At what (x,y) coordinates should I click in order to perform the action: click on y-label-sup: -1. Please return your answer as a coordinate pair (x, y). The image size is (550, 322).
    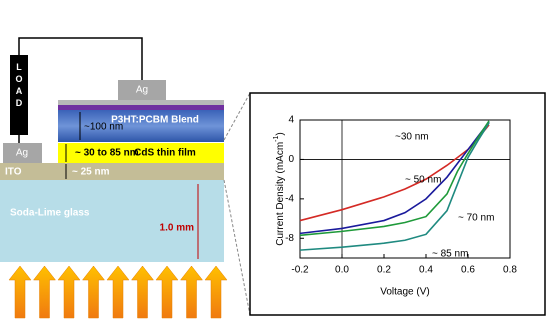
    Looking at the image, I should click on (276, 139).